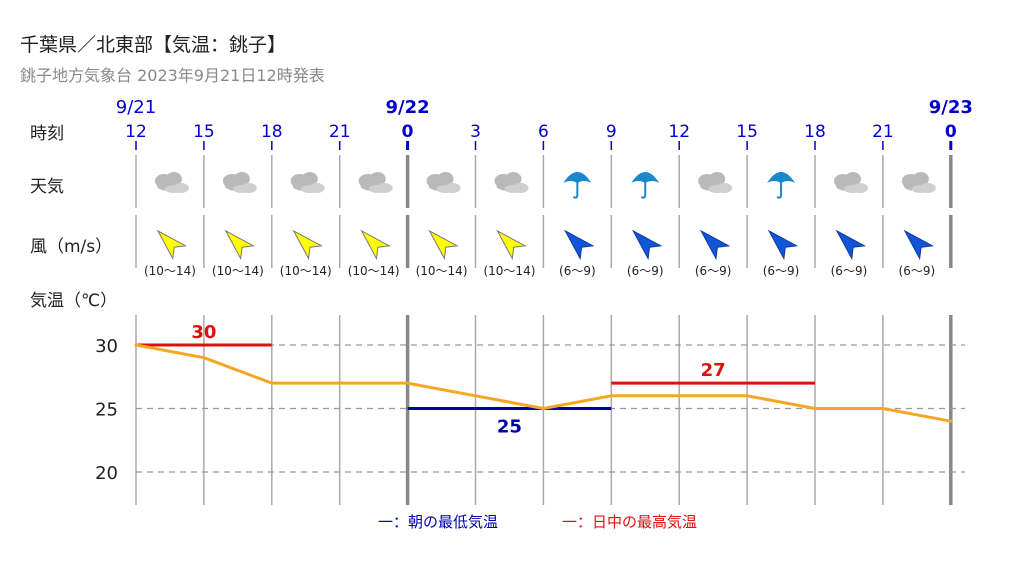 This screenshot has width=1024, height=563. What do you see at coordinates (509, 427) in the screenshot?
I see `min-temp-label: 25` at bounding box center [509, 427].